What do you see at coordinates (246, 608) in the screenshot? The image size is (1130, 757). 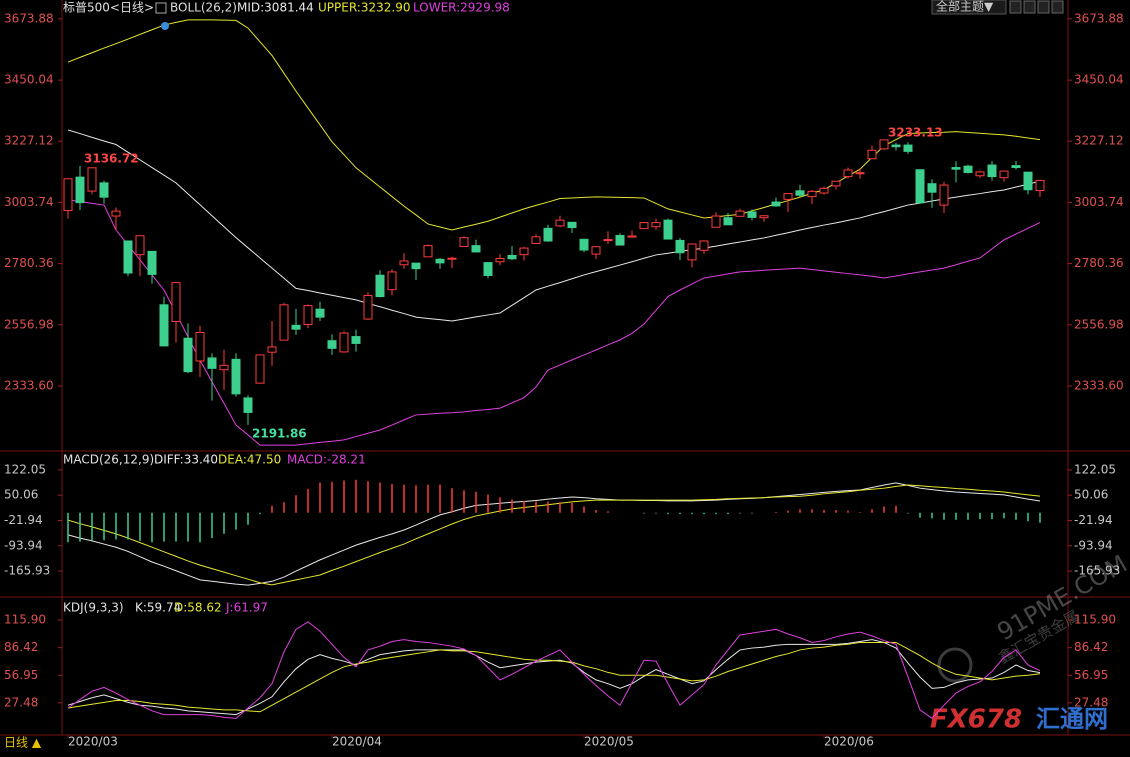 I see `legend-entry: J:61.97` at bounding box center [246, 608].